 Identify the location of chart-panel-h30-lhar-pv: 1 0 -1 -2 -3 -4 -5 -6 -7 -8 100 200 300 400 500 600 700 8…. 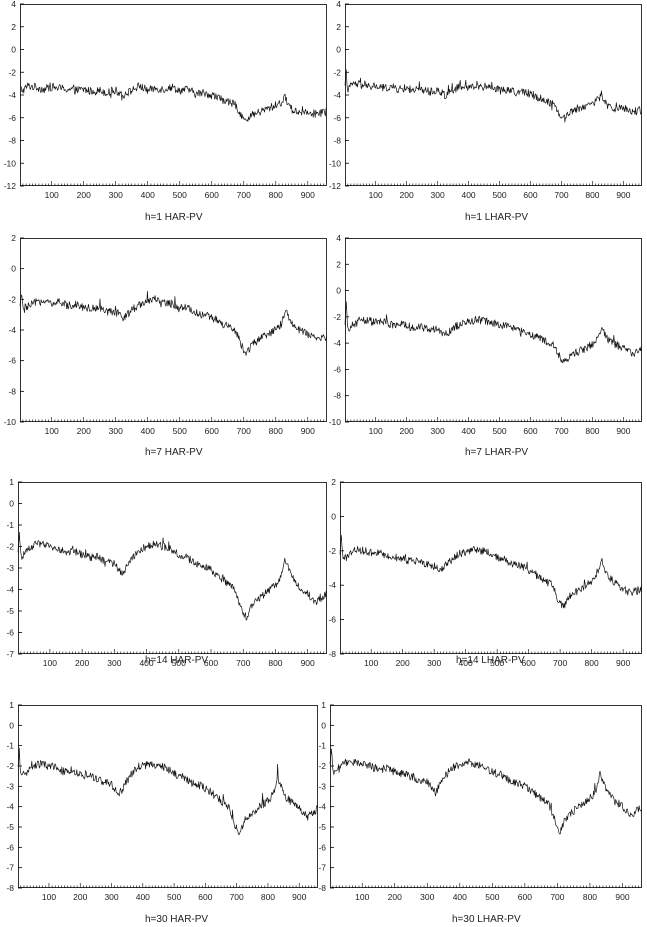
(480, 801).